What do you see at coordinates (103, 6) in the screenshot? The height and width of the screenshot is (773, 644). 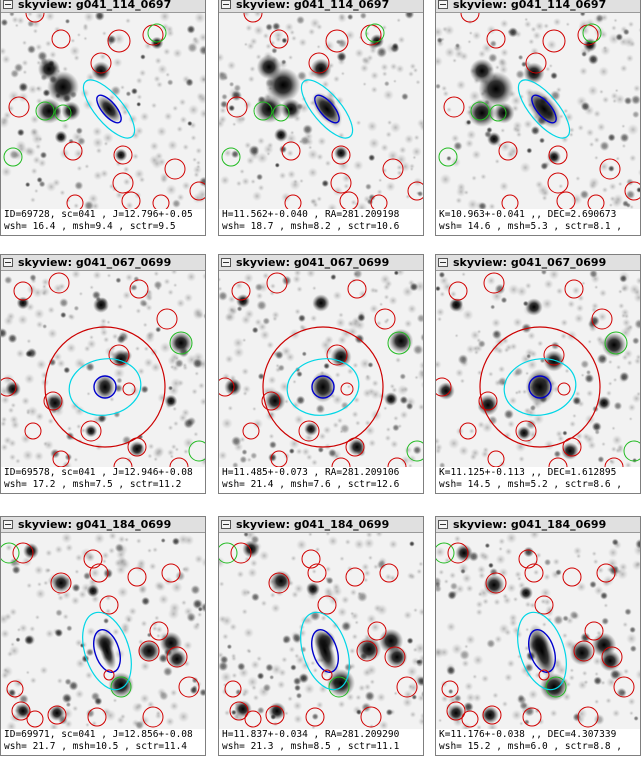 I see `title-bar: skyview: g041_114_0697` at bounding box center [103, 6].